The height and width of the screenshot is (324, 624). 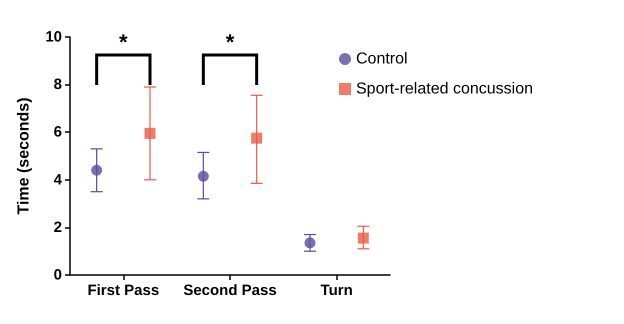 What do you see at coordinates (24, 156) in the screenshot?
I see `y-axis-title: Time (seconds)` at bounding box center [24, 156].